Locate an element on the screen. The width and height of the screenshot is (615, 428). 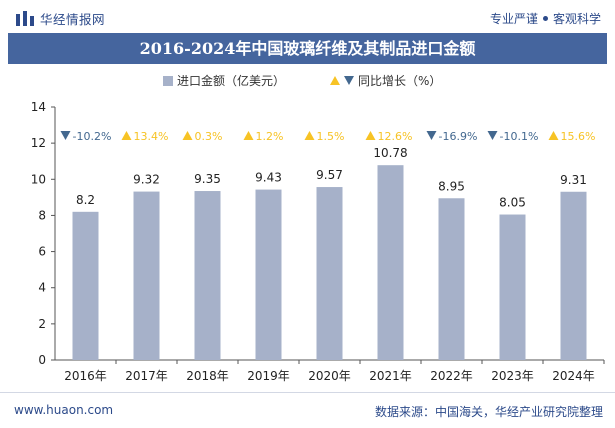
growth-label: 1.5% is located at coordinates (331, 136).